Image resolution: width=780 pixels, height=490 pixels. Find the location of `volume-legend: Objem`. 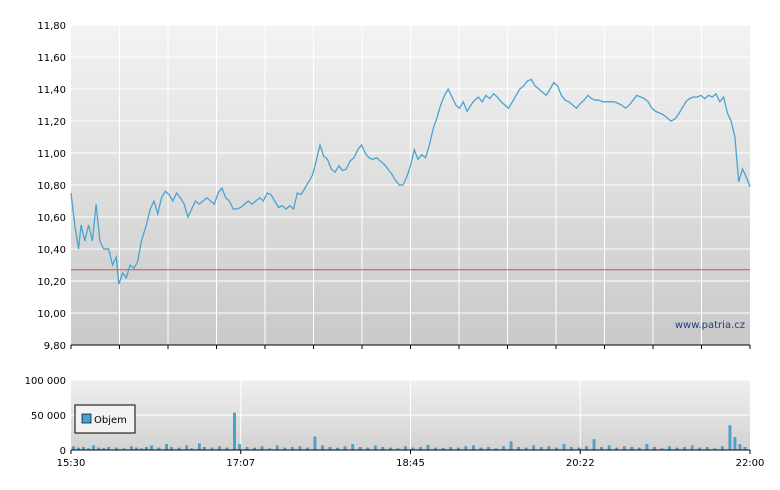

volume-legend: Objem is located at coordinates (105, 419).